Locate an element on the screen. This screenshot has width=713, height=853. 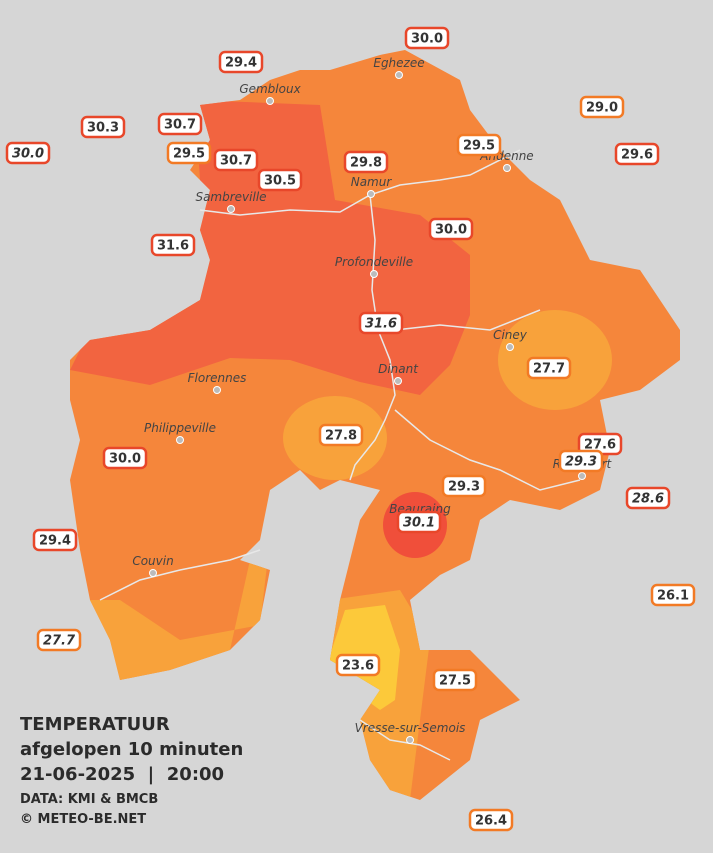
town-label: Gembloux is located at coordinates (270, 89).